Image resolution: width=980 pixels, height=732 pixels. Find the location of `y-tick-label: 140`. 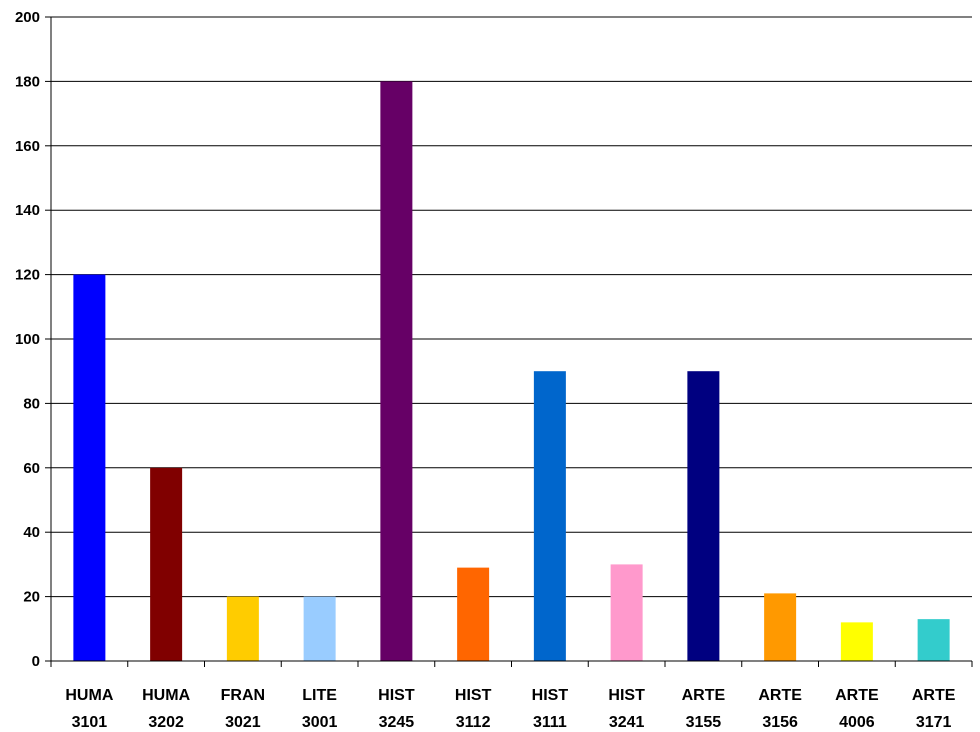

y-tick-label: 140 is located at coordinates (27, 210).